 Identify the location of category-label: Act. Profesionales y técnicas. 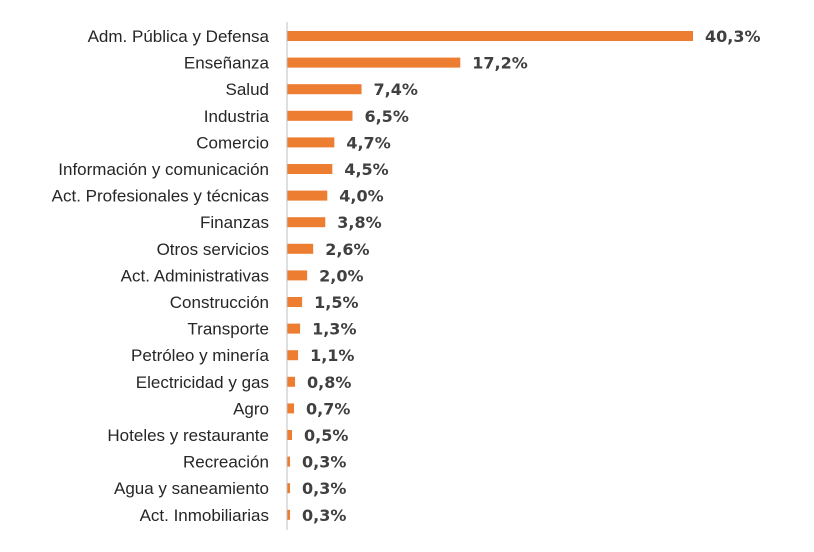
(160, 196).